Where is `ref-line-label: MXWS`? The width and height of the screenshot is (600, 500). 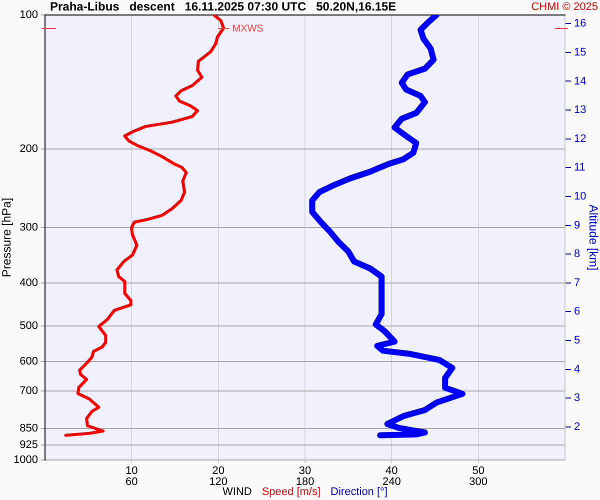
ref-line-label: MXWS is located at coordinates (248, 28).